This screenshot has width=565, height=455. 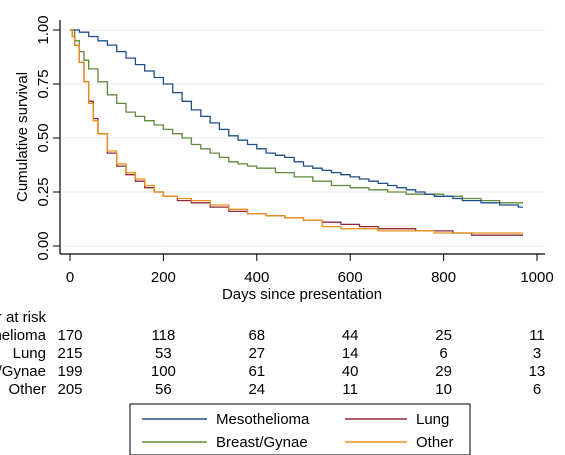 What do you see at coordinates (43, 245) in the screenshot?
I see `y-tick-label: 0.00` at bounding box center [43, 245].